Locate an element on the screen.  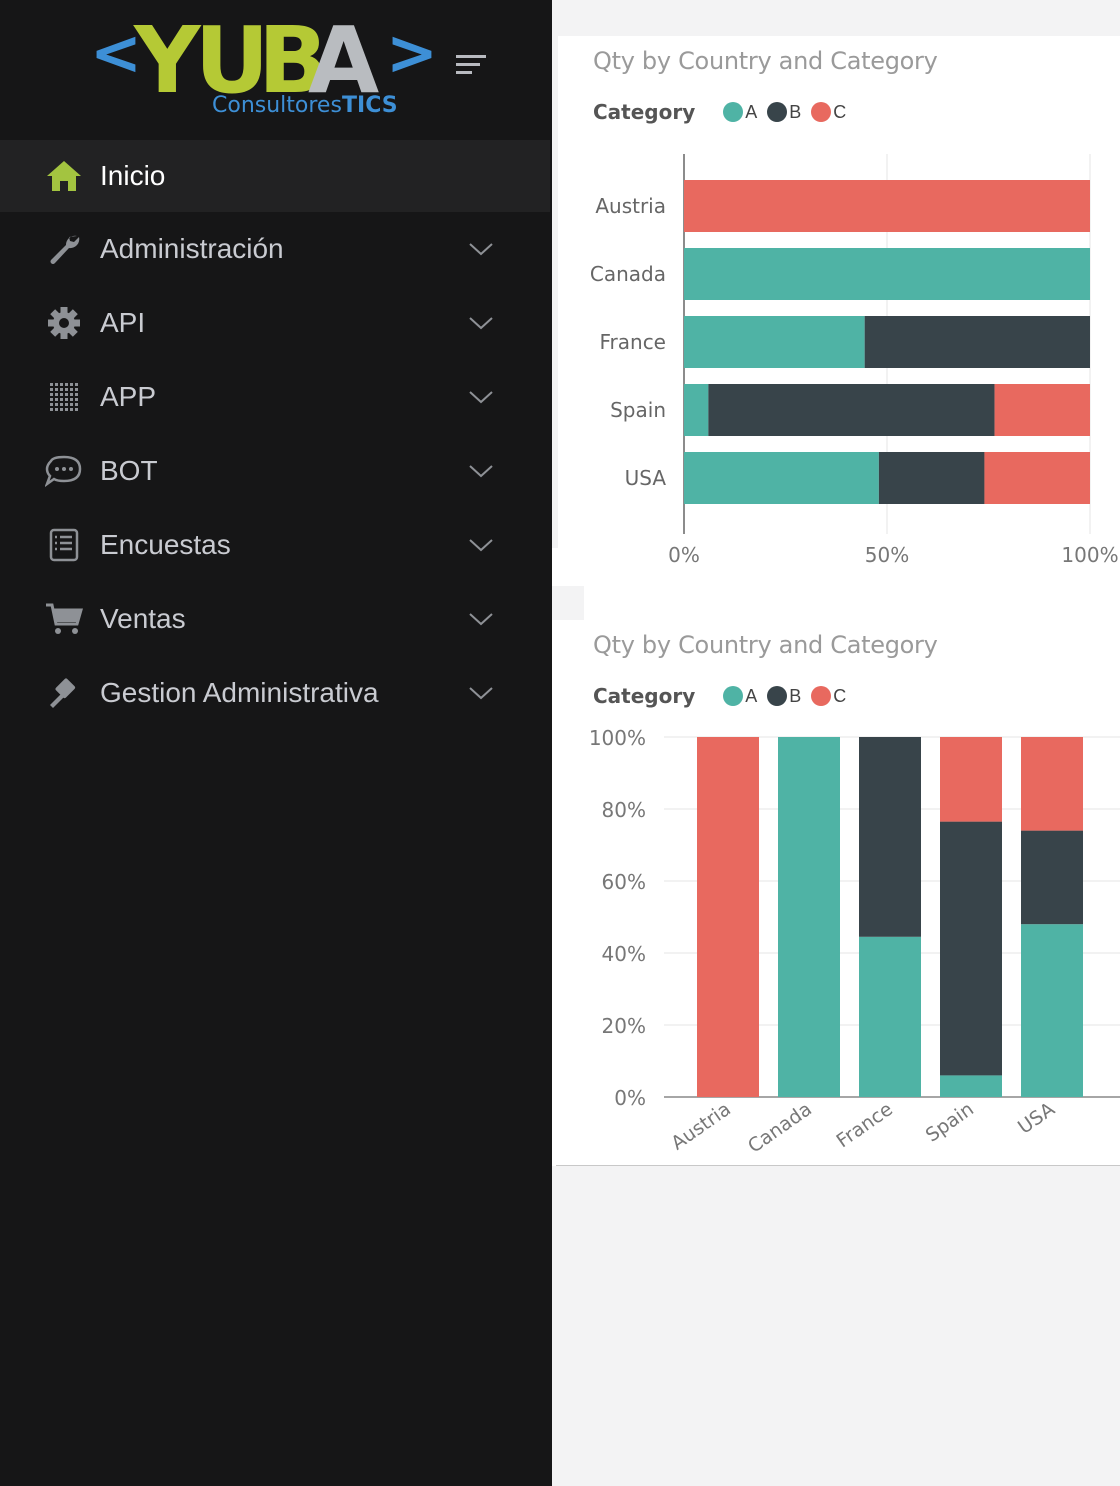
wrench-icon is located at coordinates (64, 249).